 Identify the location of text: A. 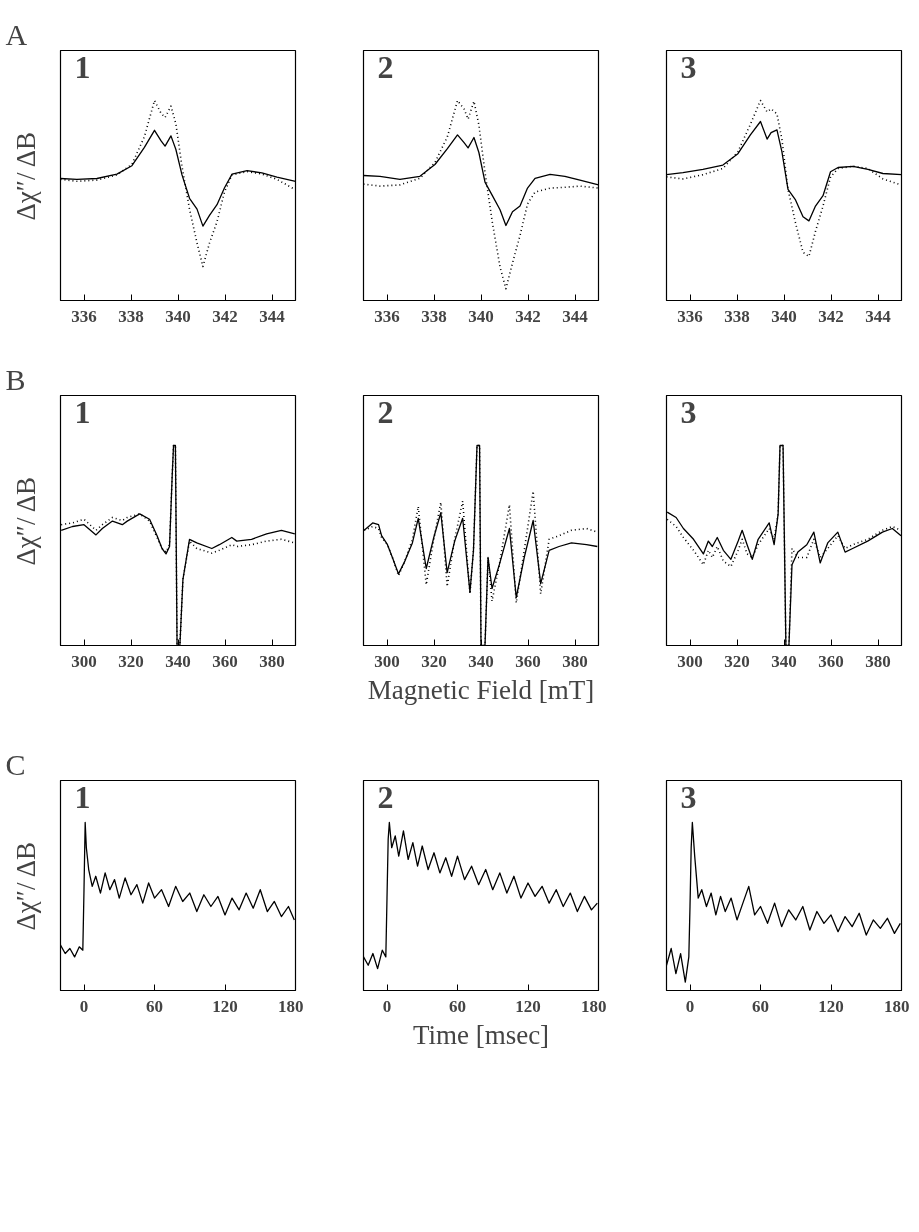
(16, 34).